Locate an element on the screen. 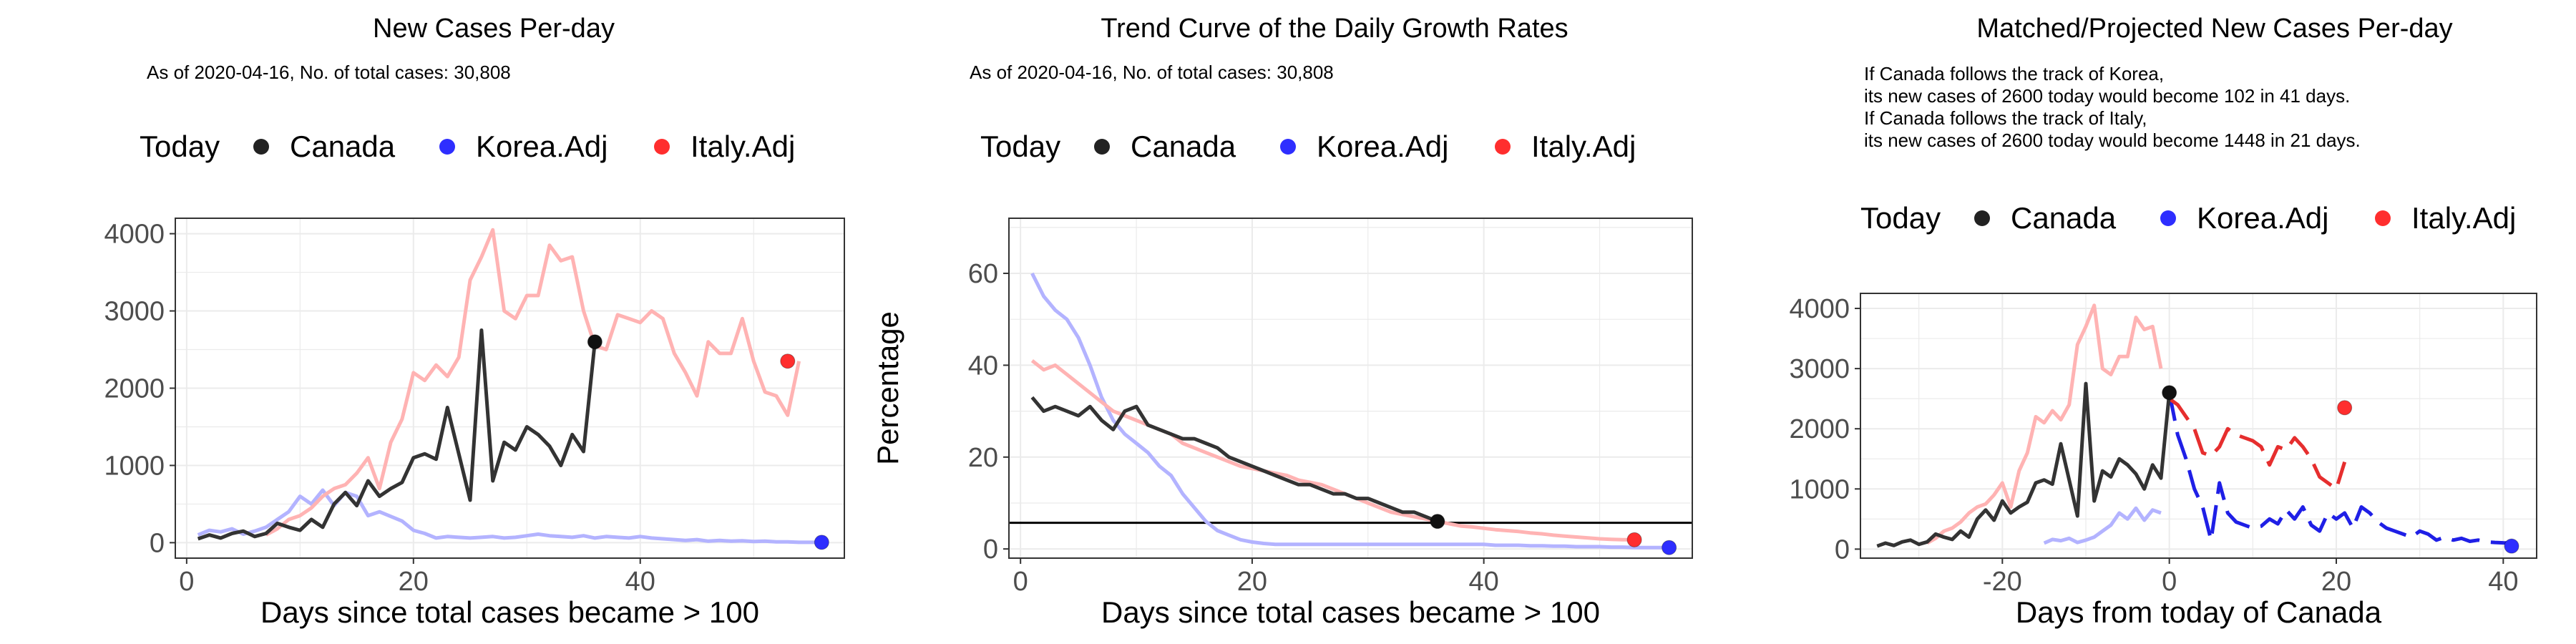  chart-title: Matched/Projected New Cases Per-day is located at coordinates (2214, 29).